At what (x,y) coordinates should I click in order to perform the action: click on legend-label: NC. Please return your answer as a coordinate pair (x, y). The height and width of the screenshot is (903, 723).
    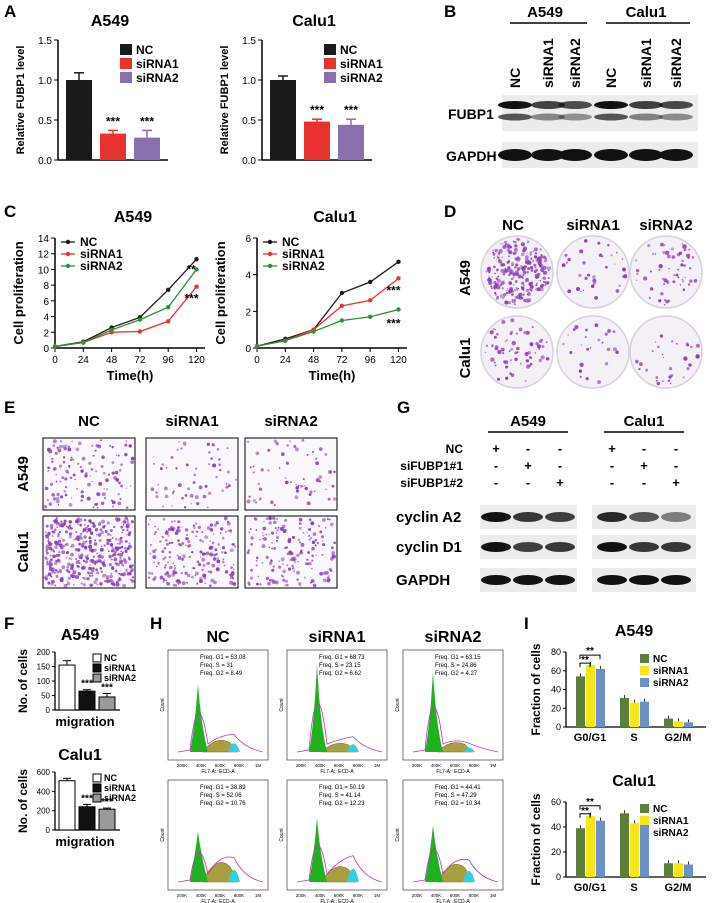
    Looking at the image, I should click on (291, 242).